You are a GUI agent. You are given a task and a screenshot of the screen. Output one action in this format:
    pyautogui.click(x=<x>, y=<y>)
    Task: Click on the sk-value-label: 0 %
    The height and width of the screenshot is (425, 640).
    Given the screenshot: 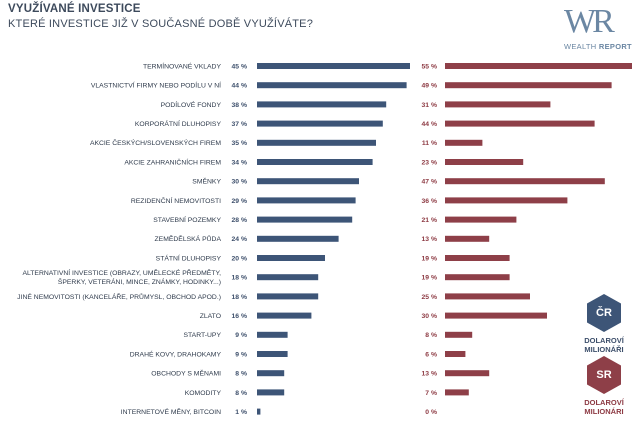 What is the action you would take?
    pyautogui.click(x=431, y=412)
    